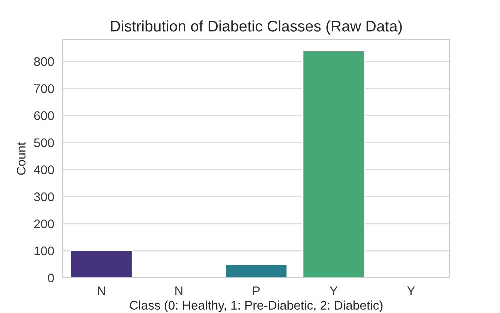  What do you see at coordinates (44, 143) in the screenshot?
I see `y-tick-label: 500` at bounding box center [44, 143].